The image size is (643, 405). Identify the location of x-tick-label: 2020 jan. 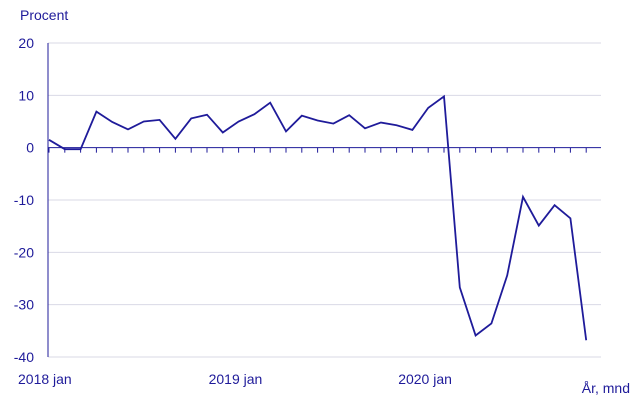
(425, 379).